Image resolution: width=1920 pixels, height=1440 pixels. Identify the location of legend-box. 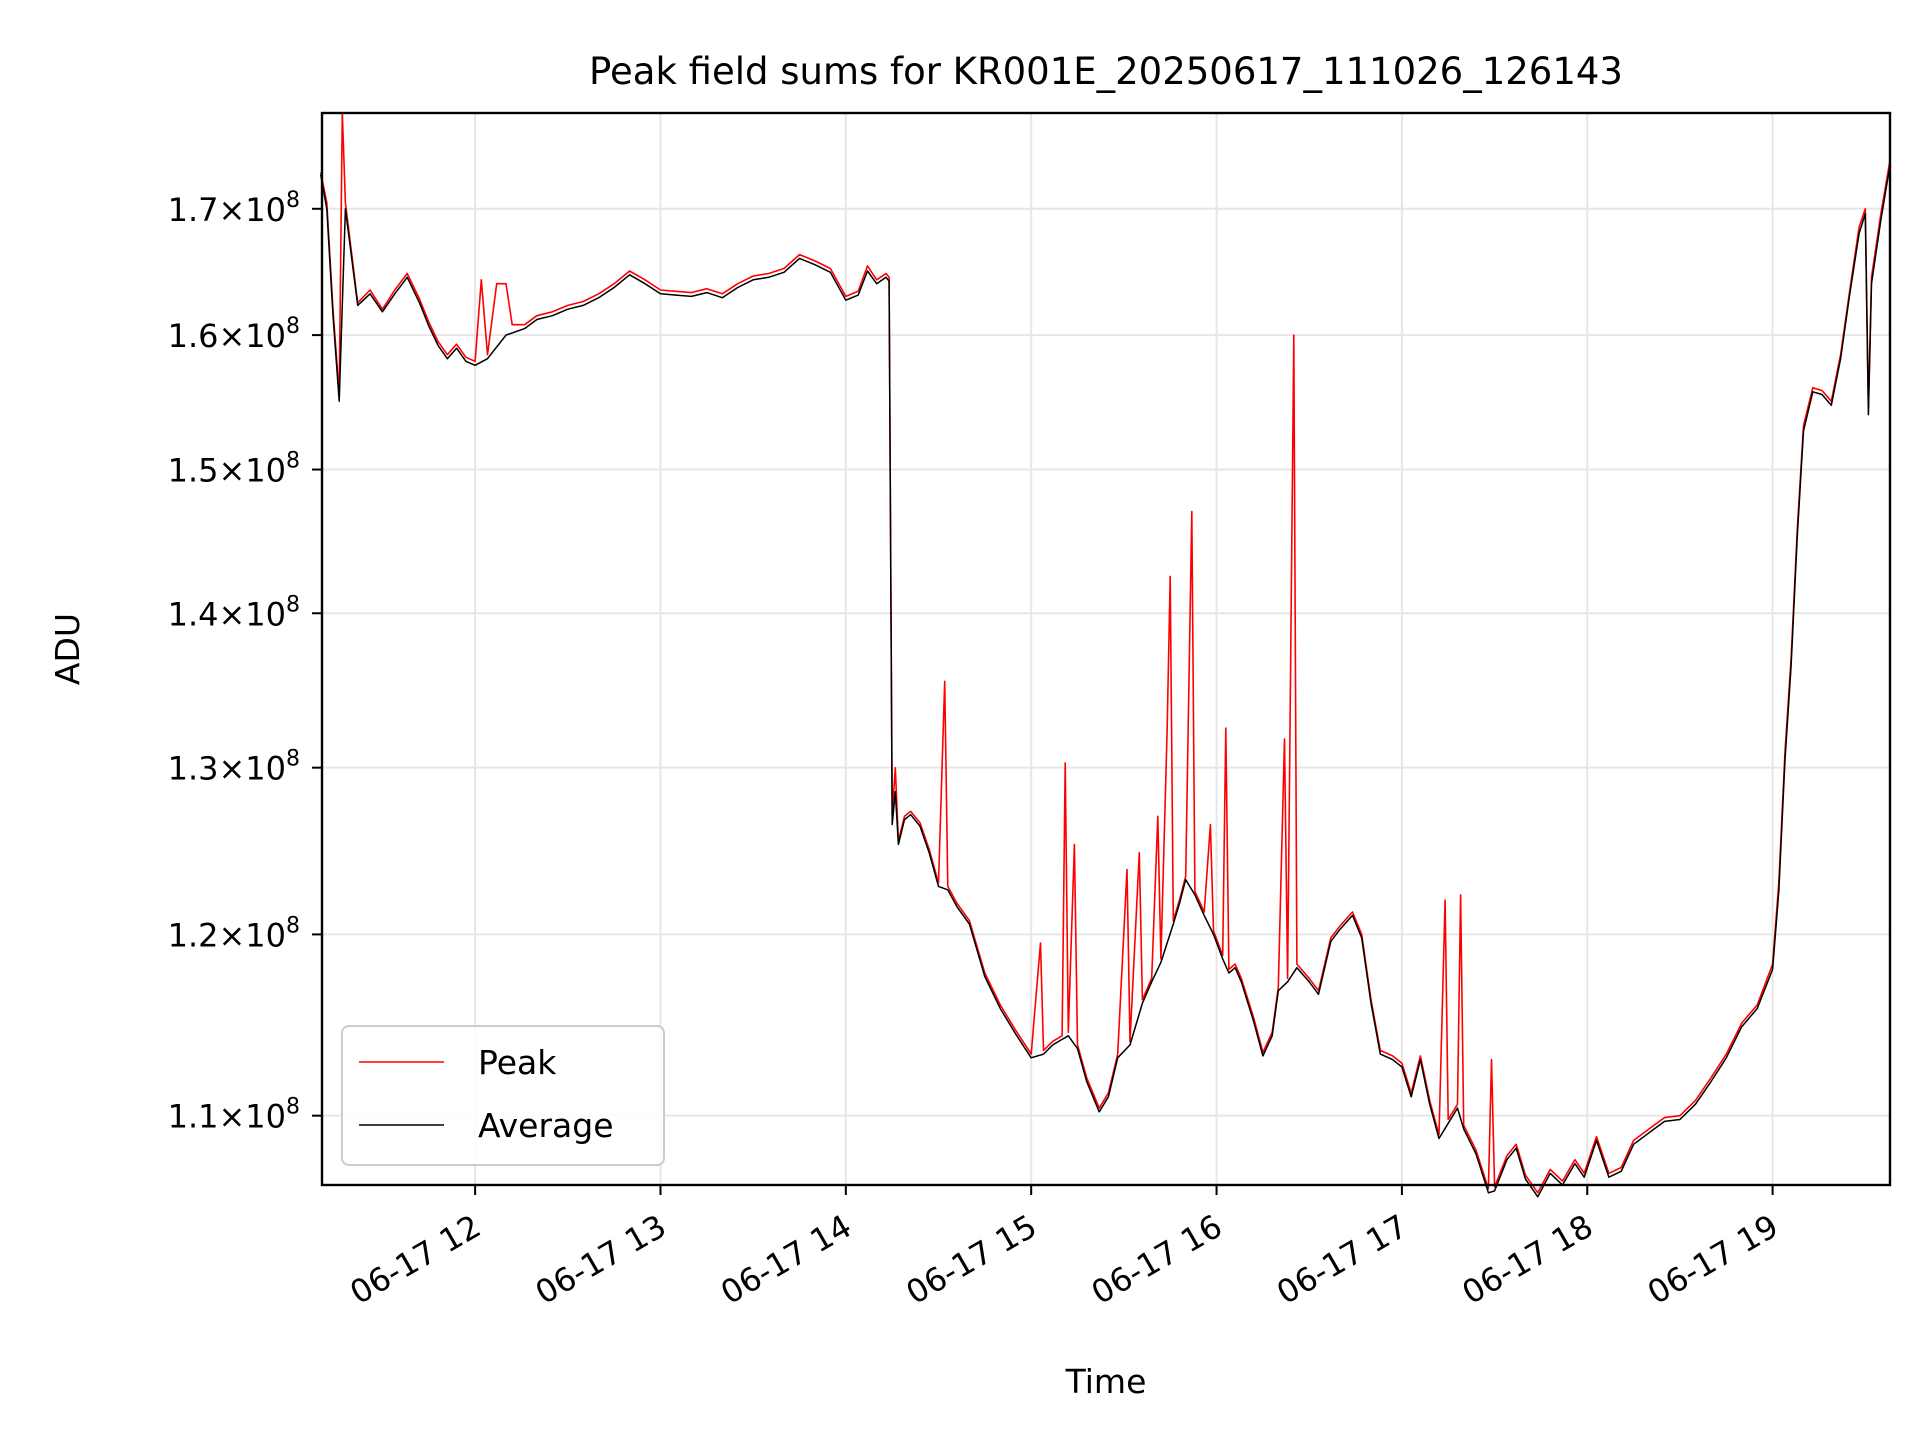
(503, 1095).